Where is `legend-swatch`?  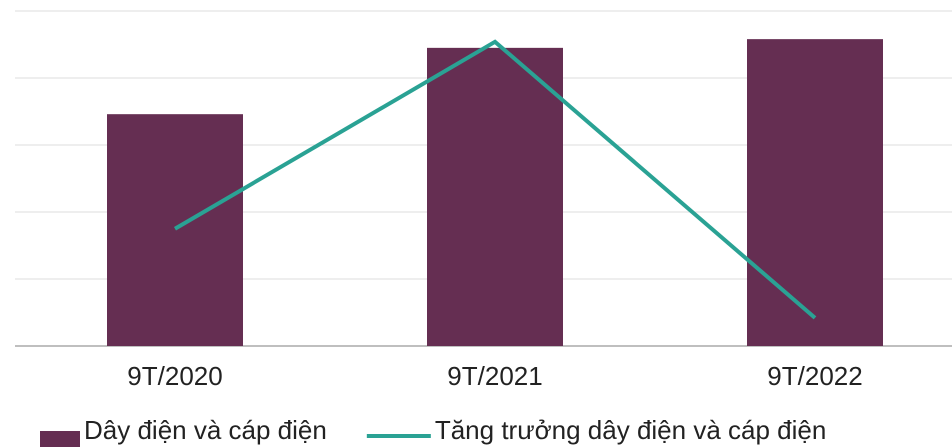
legend-swatch is located at coordinates (60, 439).